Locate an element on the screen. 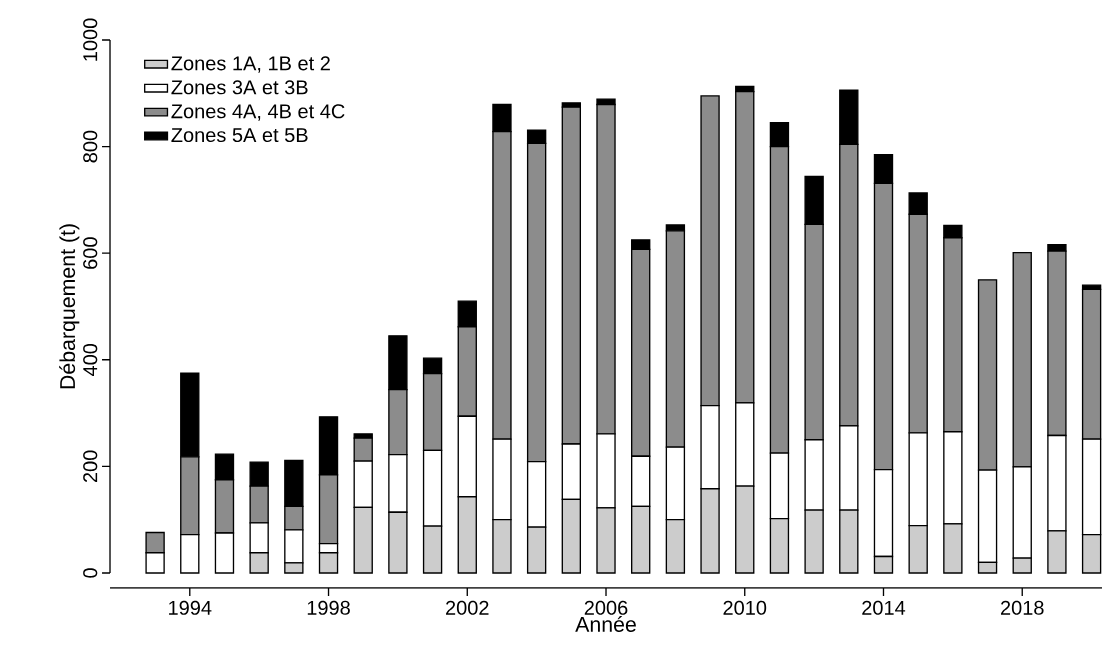  y-tick-label: 200 is located at coordinates (90, 466).